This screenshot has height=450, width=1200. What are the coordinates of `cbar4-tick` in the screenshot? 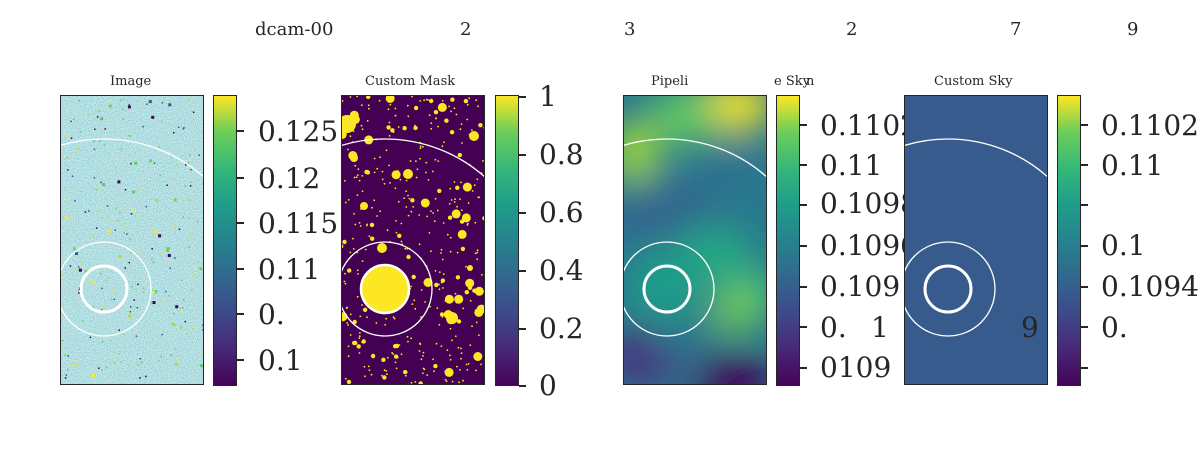 It's located at (1084, 125).